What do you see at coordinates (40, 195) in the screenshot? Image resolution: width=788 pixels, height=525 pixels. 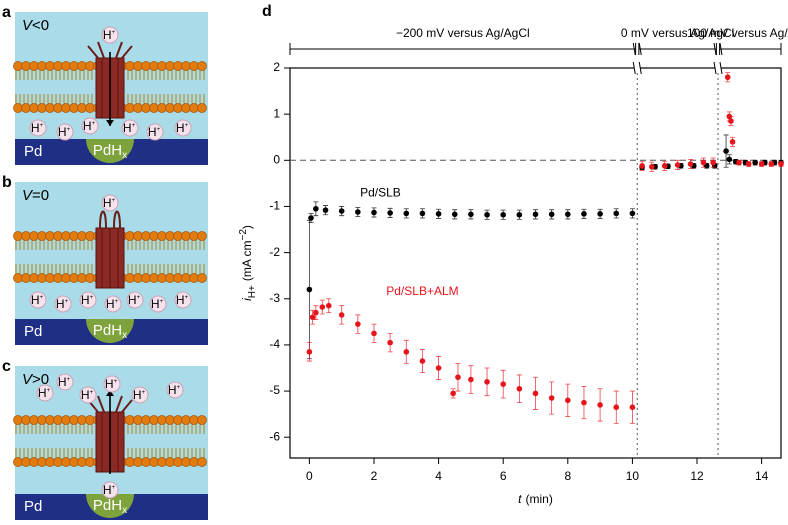 I see `condition-value: =0` at bounding box center [40, 195].